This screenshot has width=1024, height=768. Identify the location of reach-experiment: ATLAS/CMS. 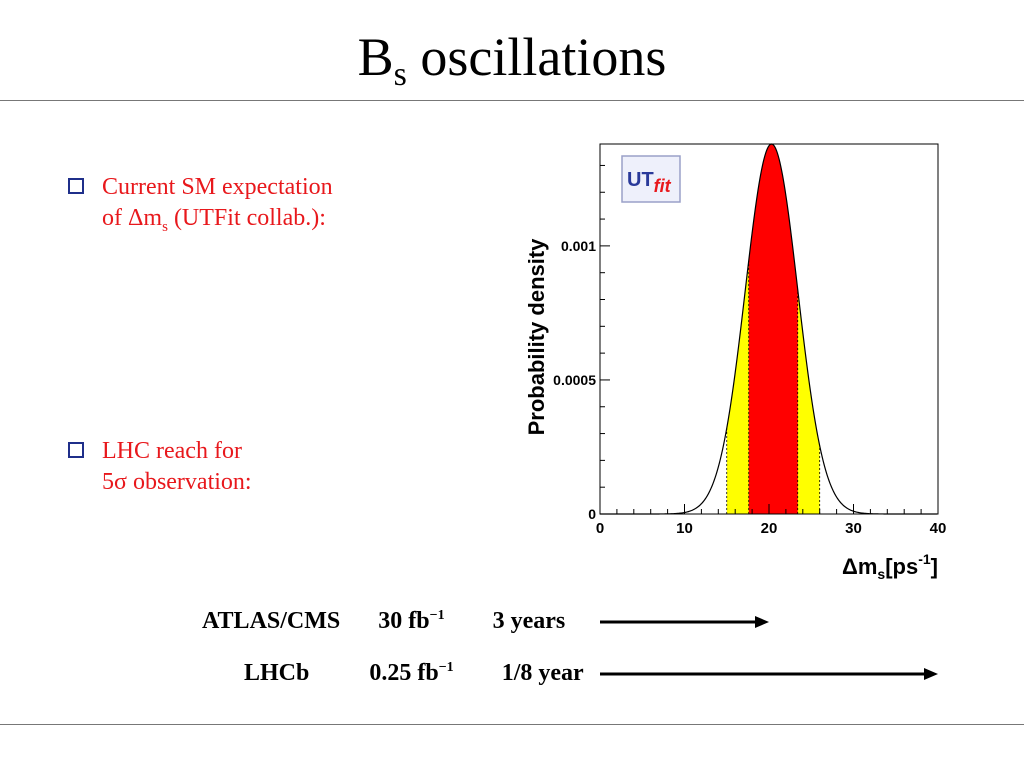
(271, 621).